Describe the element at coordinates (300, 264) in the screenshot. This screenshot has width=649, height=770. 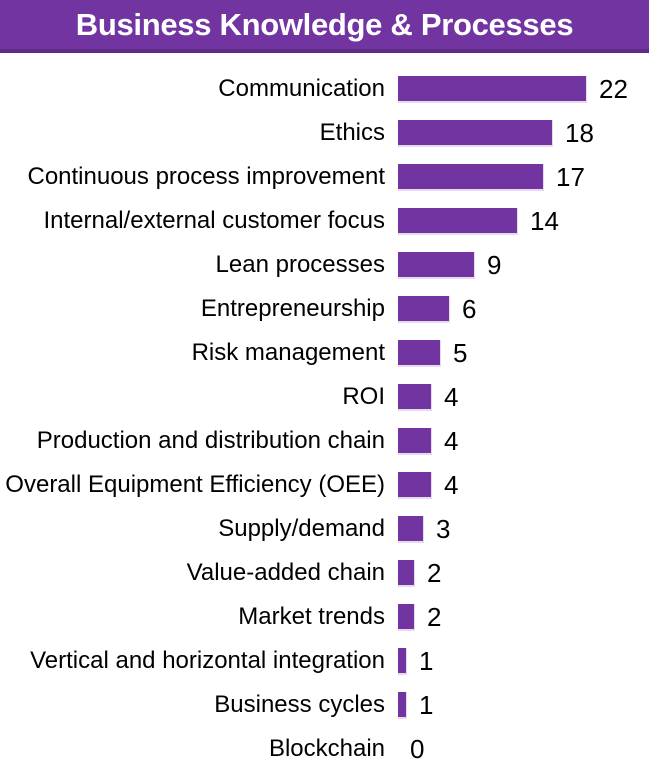
I see `category-label: Lean processes` at that location.